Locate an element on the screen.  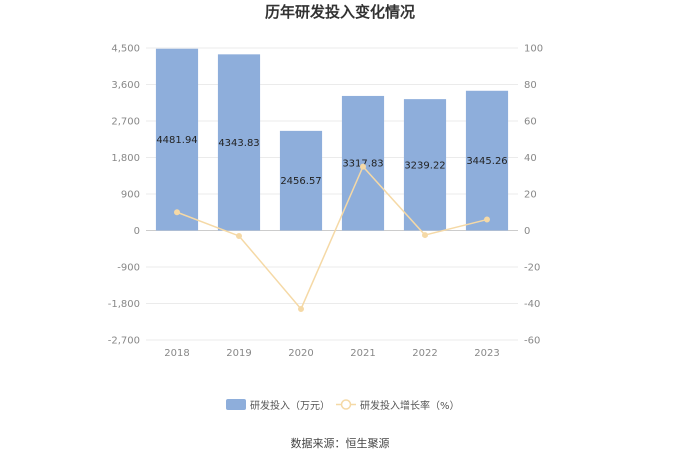
y-right-tick-label: 0 is located at coordinates (527, 231).